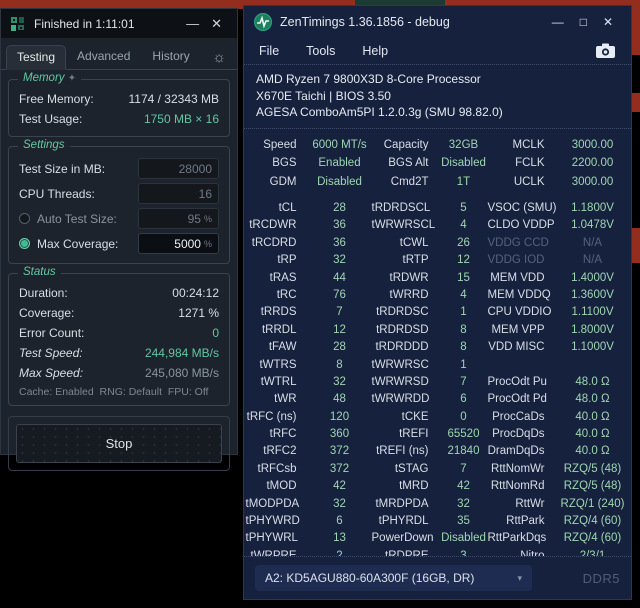  Describe the element at coordinates (463, 181) in the screenshot. I see `timing-value: 1T` at that location.